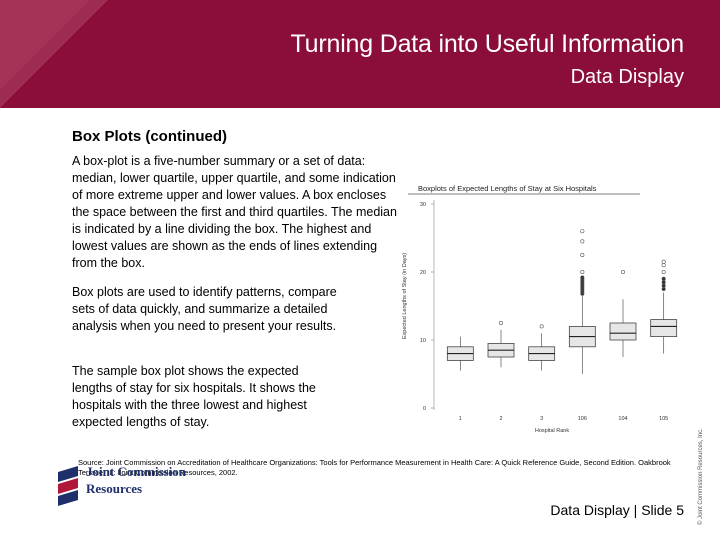 The height and width of the screenshot is (540, 720). Describe the element at coordinates (701, 476) in the screenshot. I see `copyright-notice: © Joint Commission Resources, Inc.` at that location.